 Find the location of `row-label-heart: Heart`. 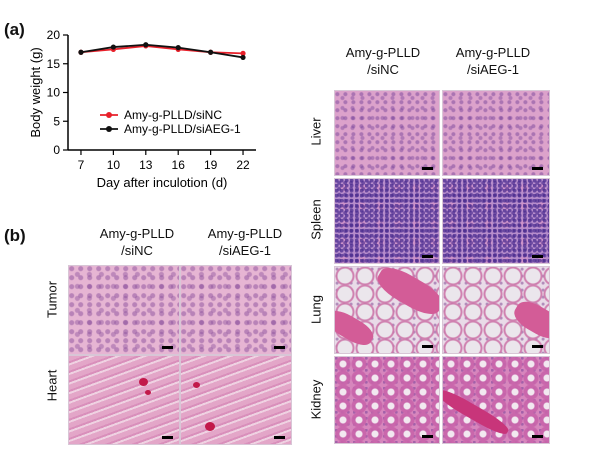

row-label-heart: Heart is located at coordinates (52, 385).